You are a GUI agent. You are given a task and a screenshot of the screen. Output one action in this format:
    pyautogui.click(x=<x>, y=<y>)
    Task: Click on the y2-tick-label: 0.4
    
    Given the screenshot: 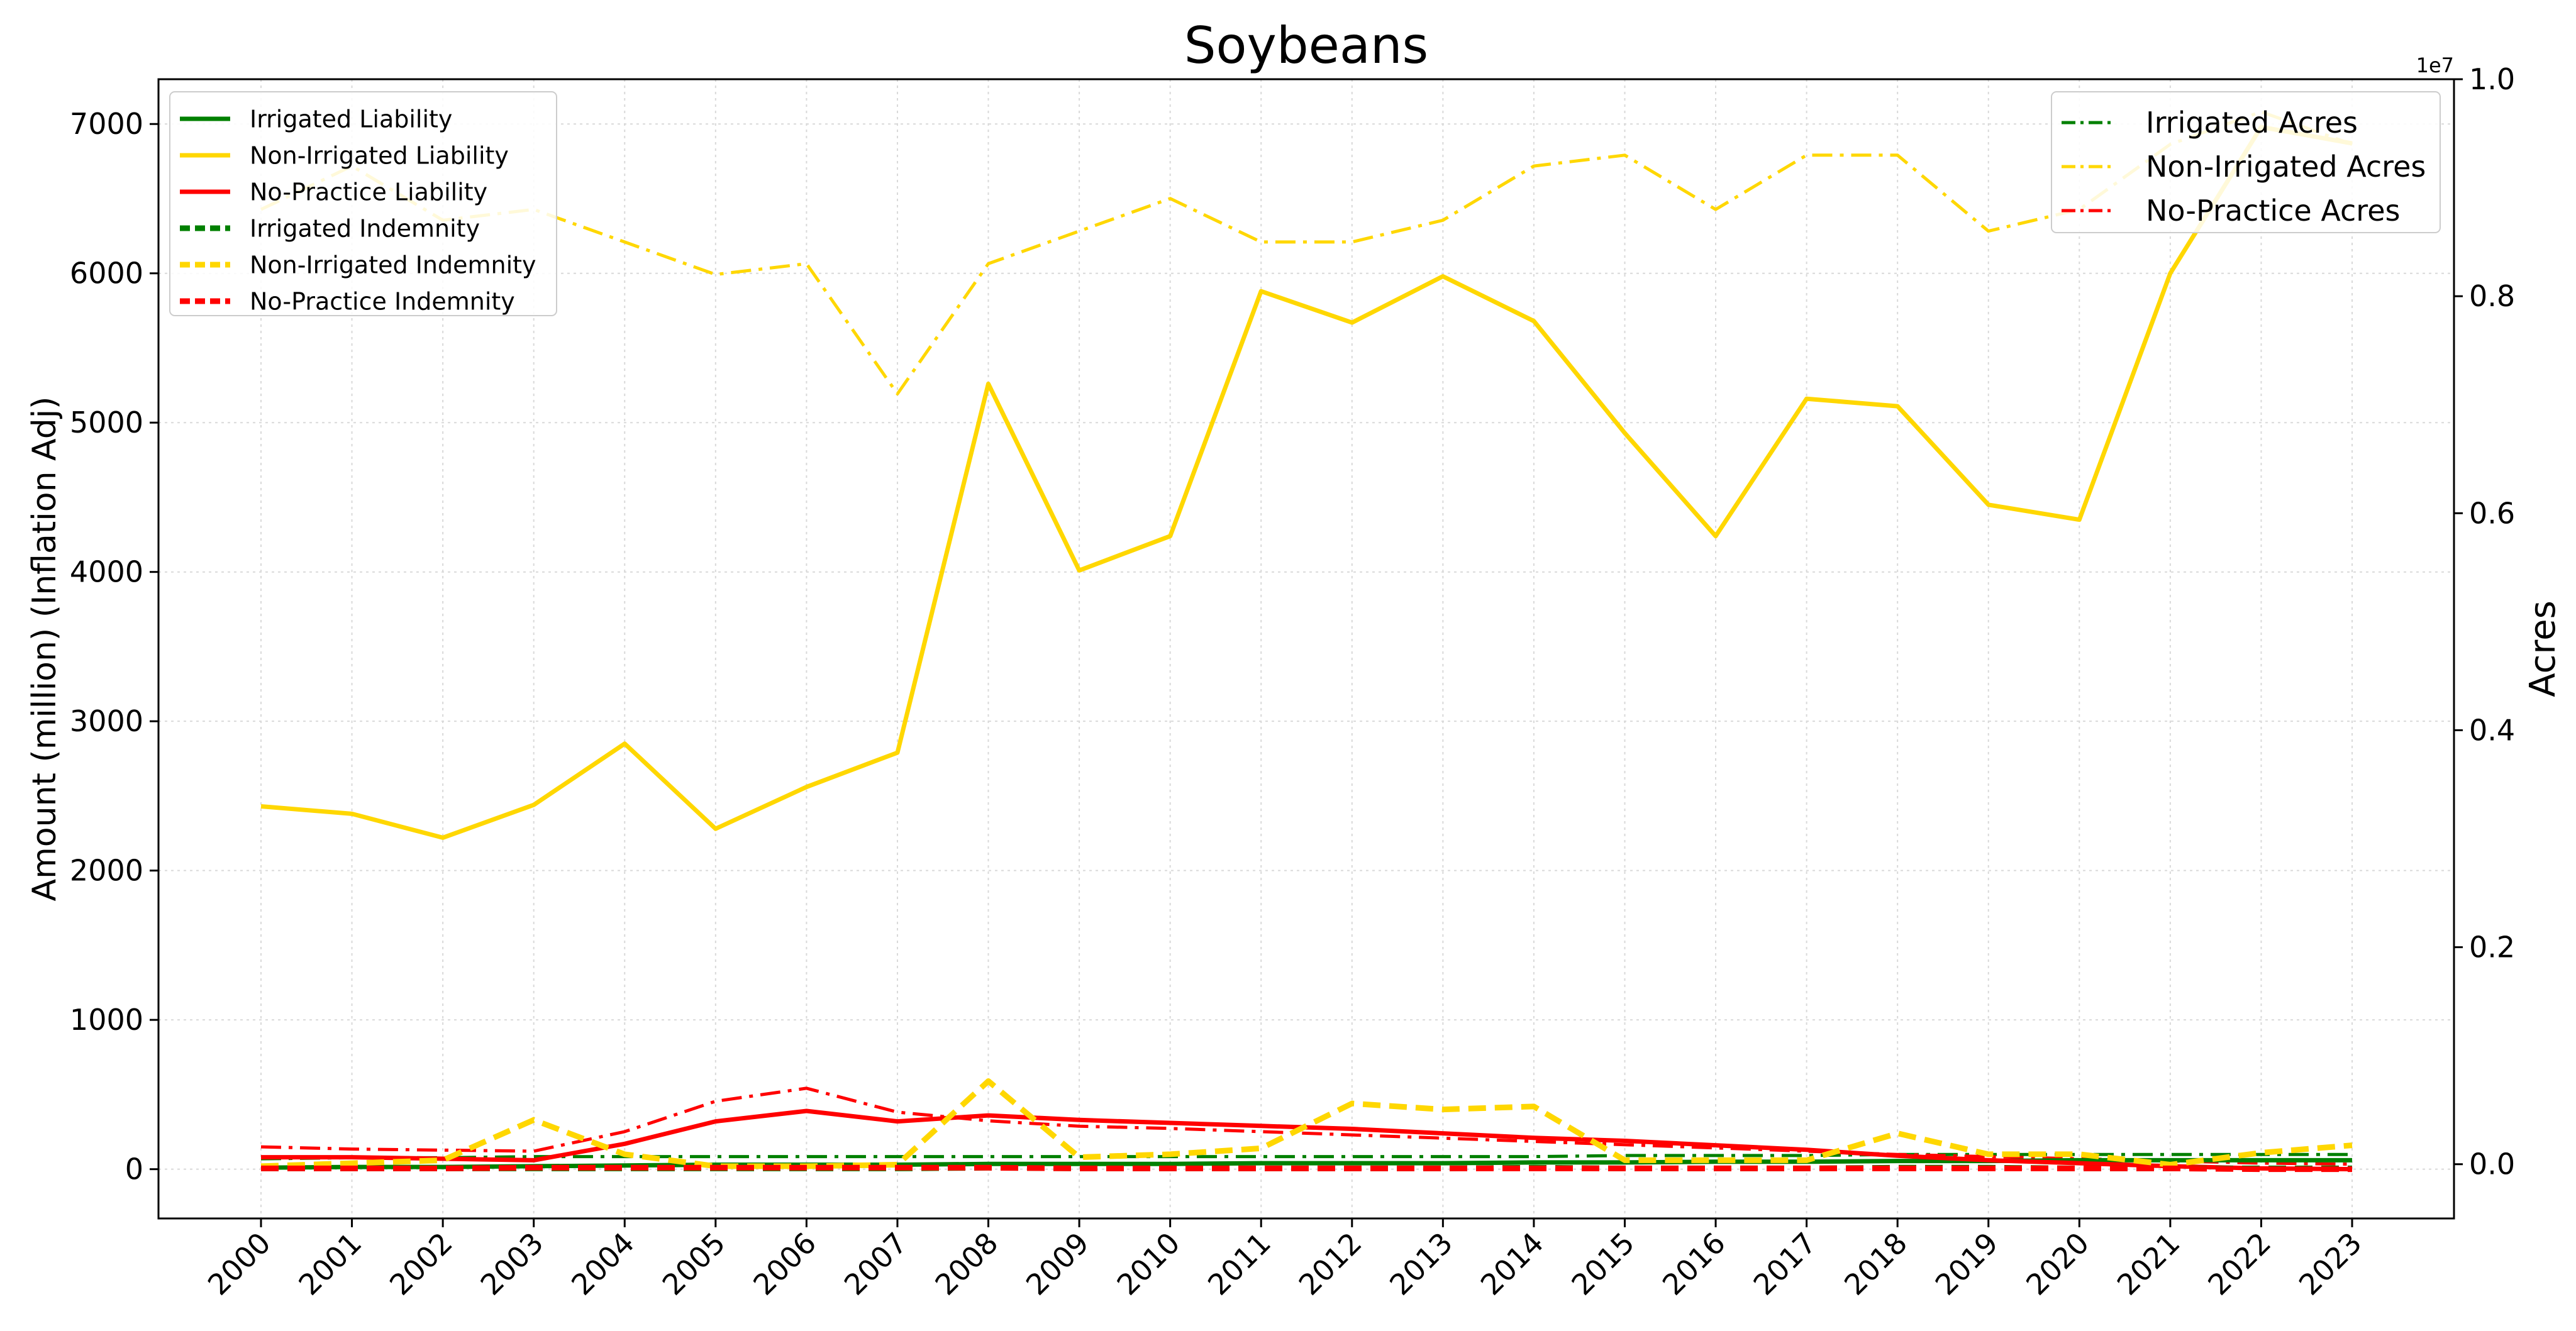 What is the action you would take?
    pyautogui.click(x=2492, y=730)
    